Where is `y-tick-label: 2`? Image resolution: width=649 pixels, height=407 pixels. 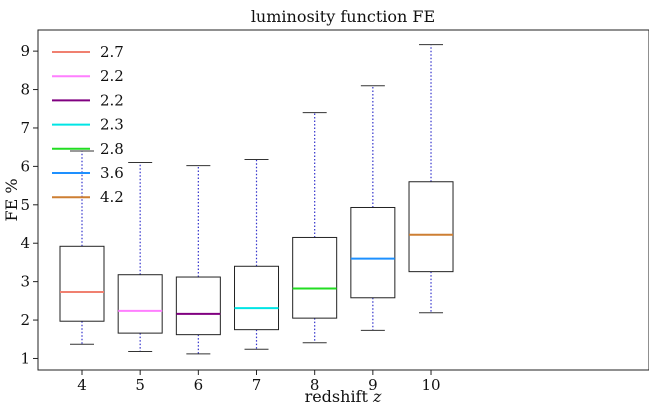 y-tick-label: 2 is located at coordinates (25, 320).